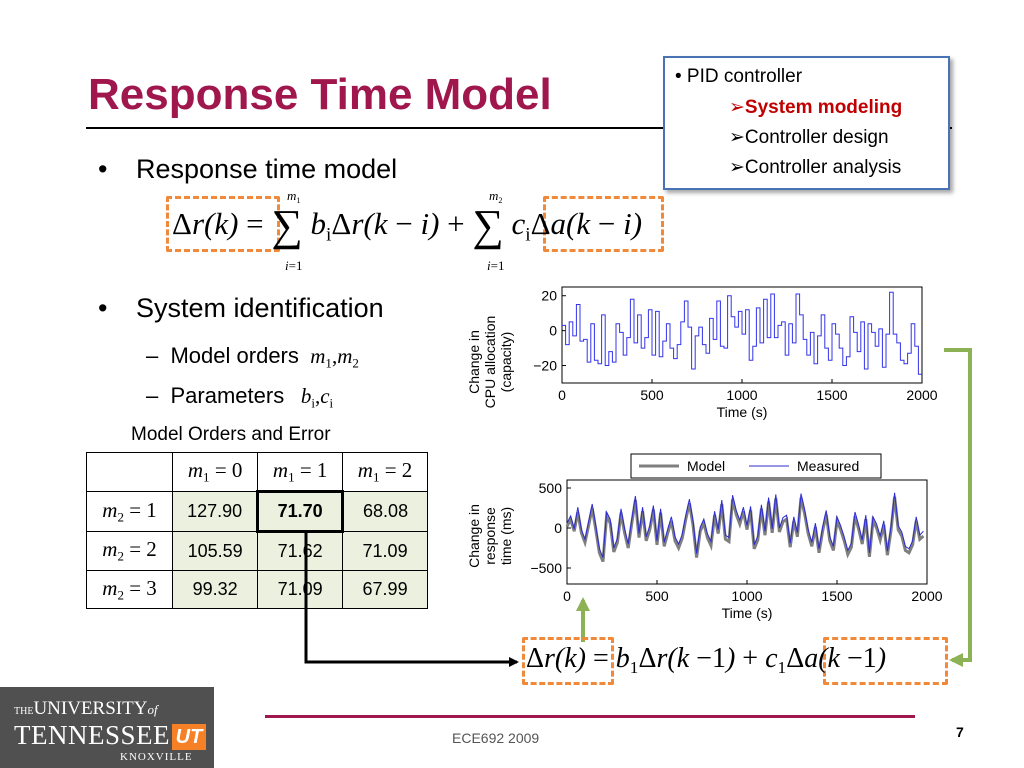 This screenshot has height=768, width=1024. I want to click on first-order-equation: Δr(k) = b1Δr(k −1) + c1Δa(k −1), so click(706, 660).